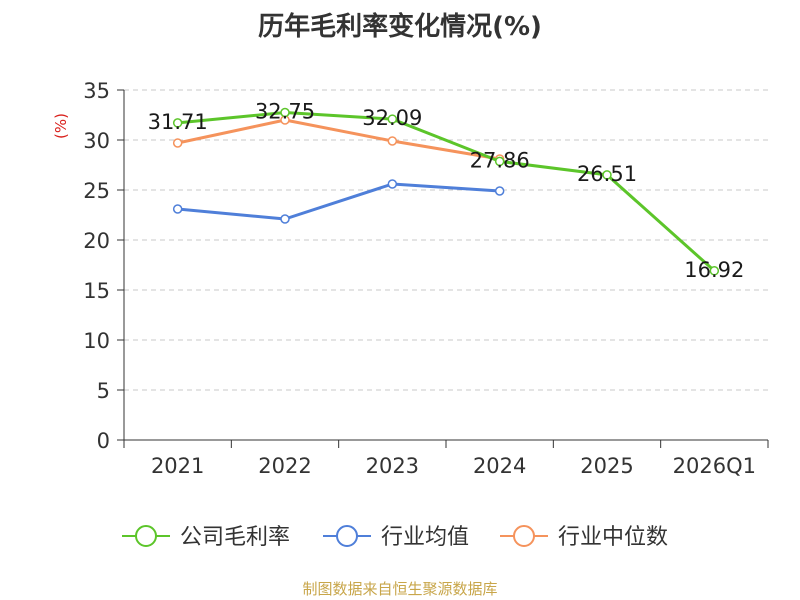 The width and height of the screenshot is (800, 600). I want to click on data-label: 27.86, so click(500, 160).